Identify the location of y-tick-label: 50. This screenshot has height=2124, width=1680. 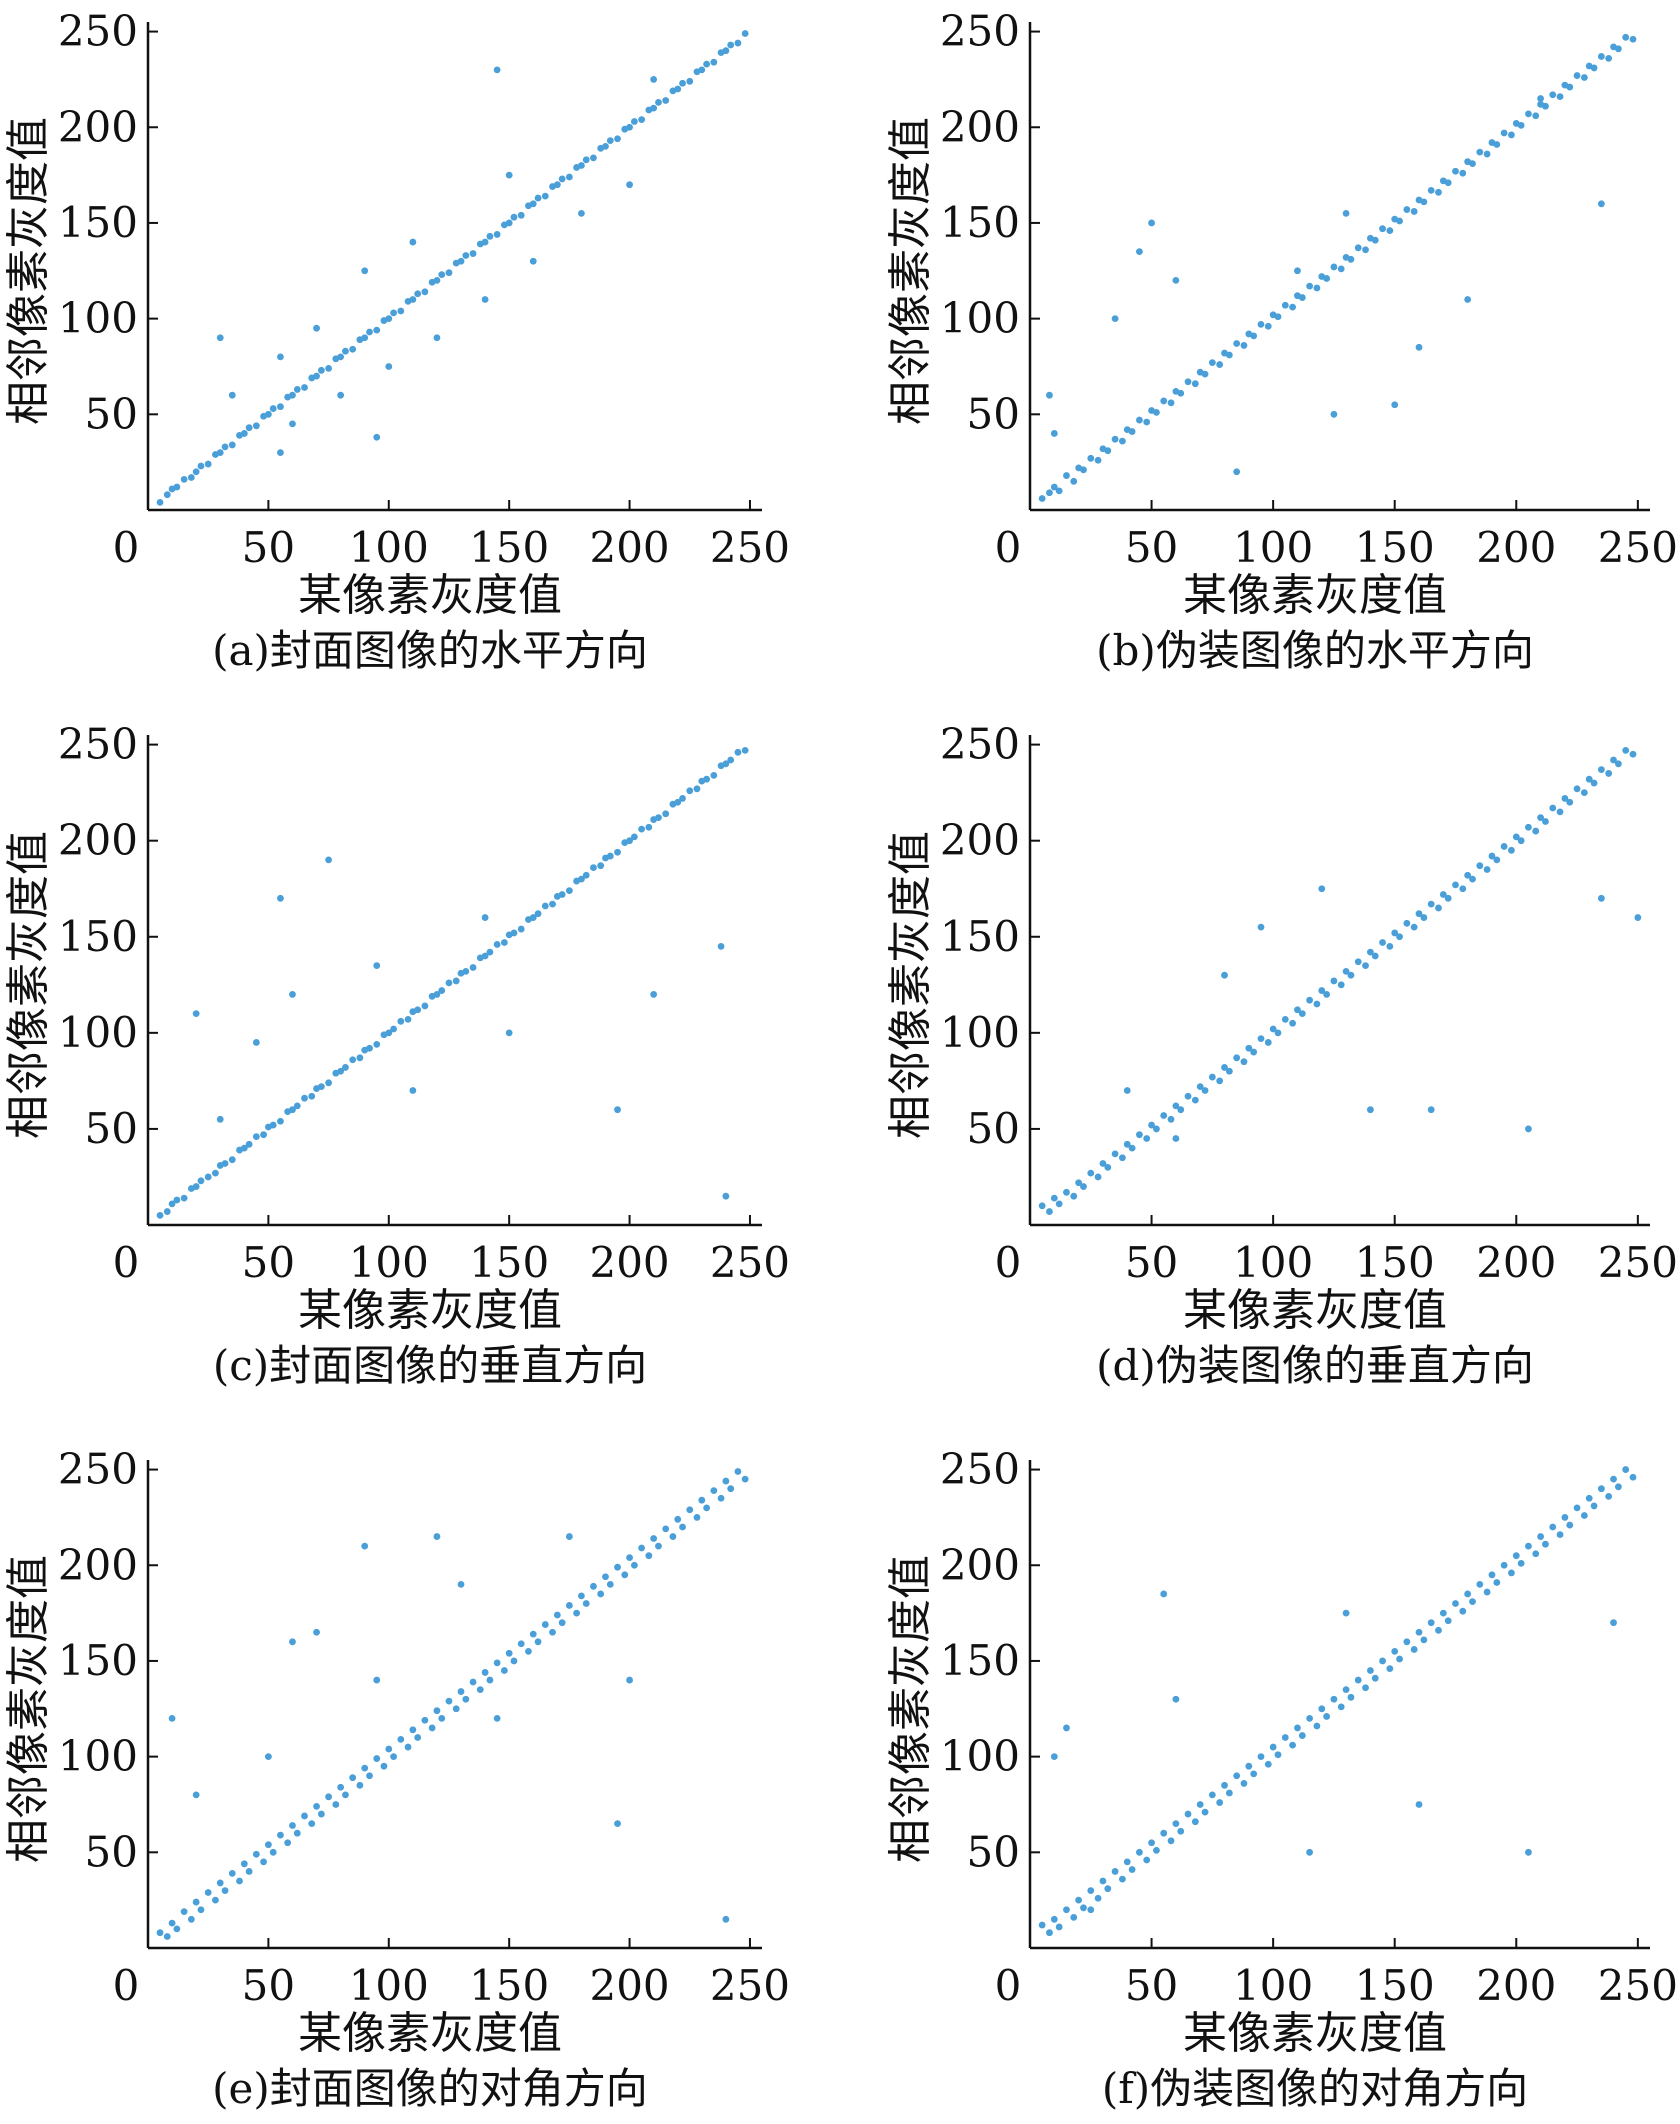
(111, 1128).